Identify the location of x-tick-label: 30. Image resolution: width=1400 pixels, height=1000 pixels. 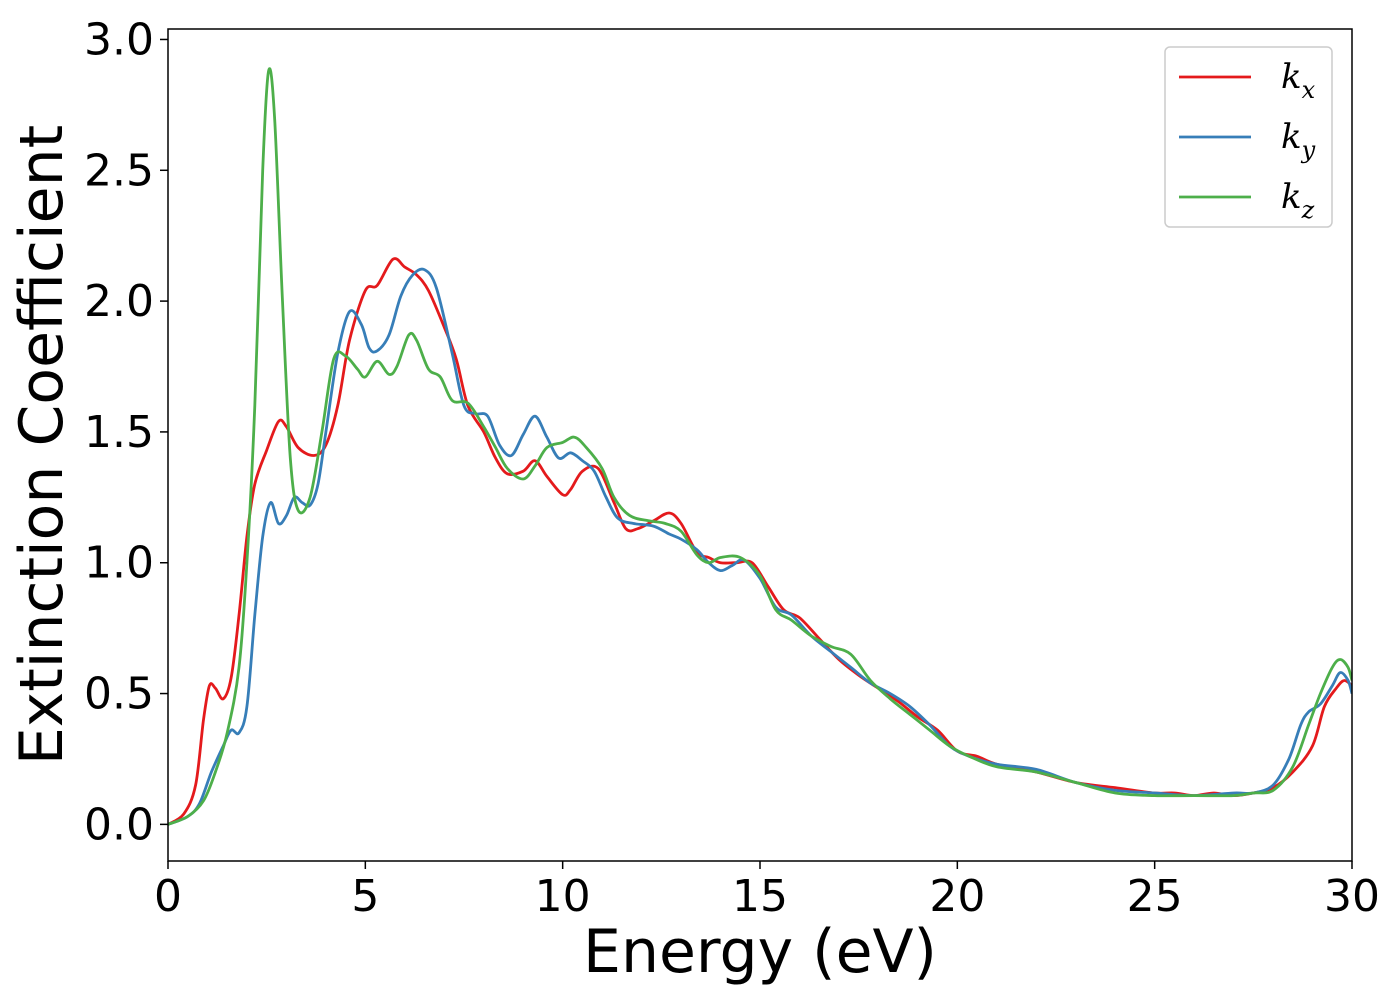
(1352, 896).